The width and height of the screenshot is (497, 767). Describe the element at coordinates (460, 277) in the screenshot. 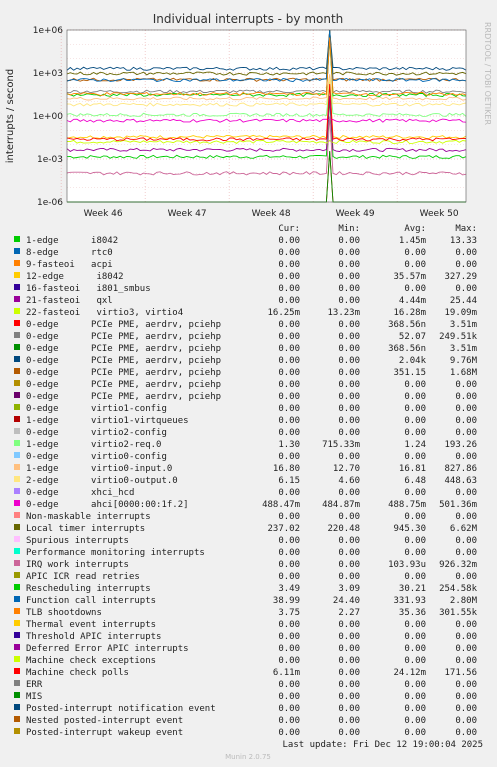

I see `legend-value: 327.29` at that location.